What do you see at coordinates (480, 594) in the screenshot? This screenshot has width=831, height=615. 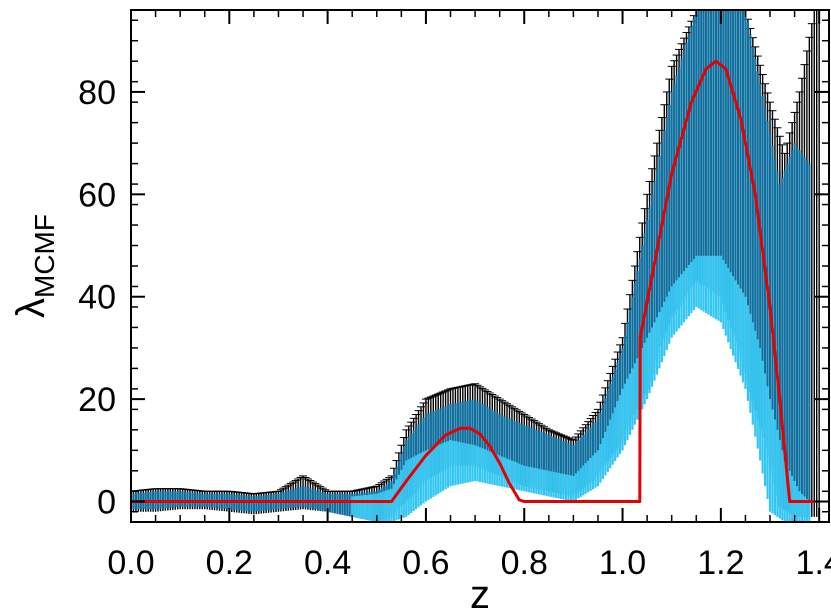 I see `x-axis-label: z` at bounding box center [480, 594].